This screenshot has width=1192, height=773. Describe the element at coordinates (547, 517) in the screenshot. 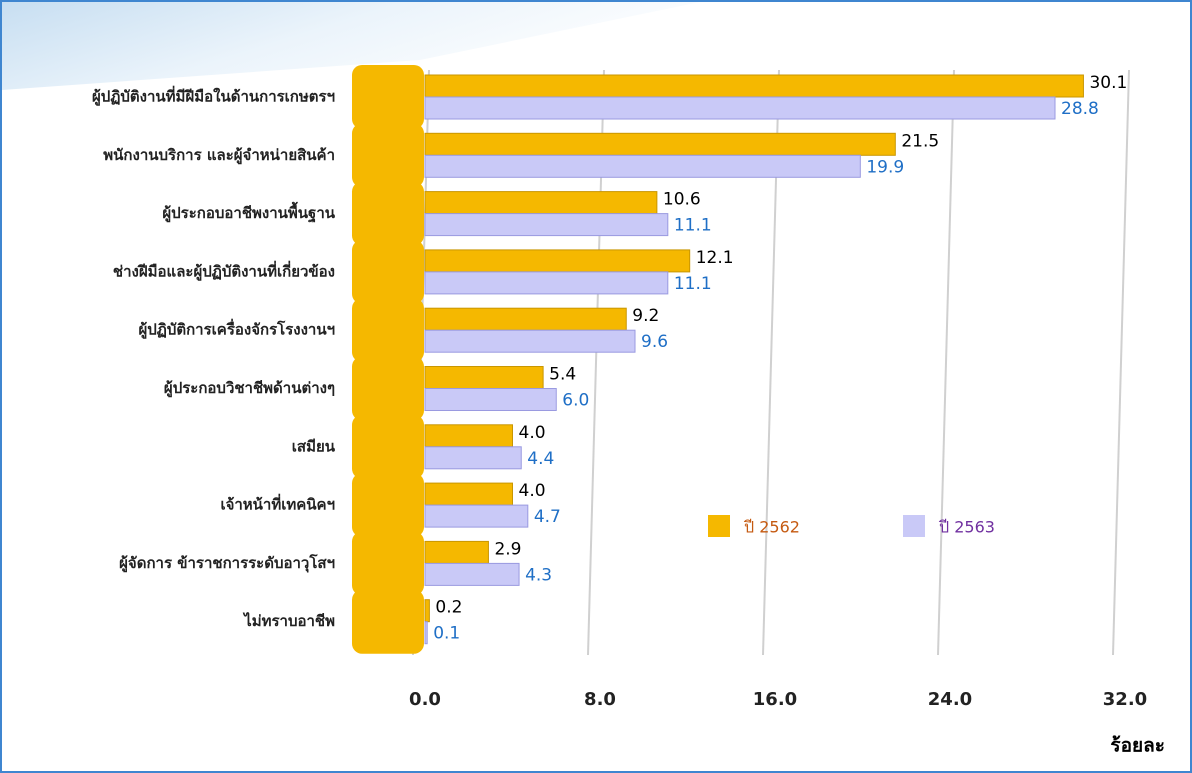

I see `value-label: 4.7` at that location.